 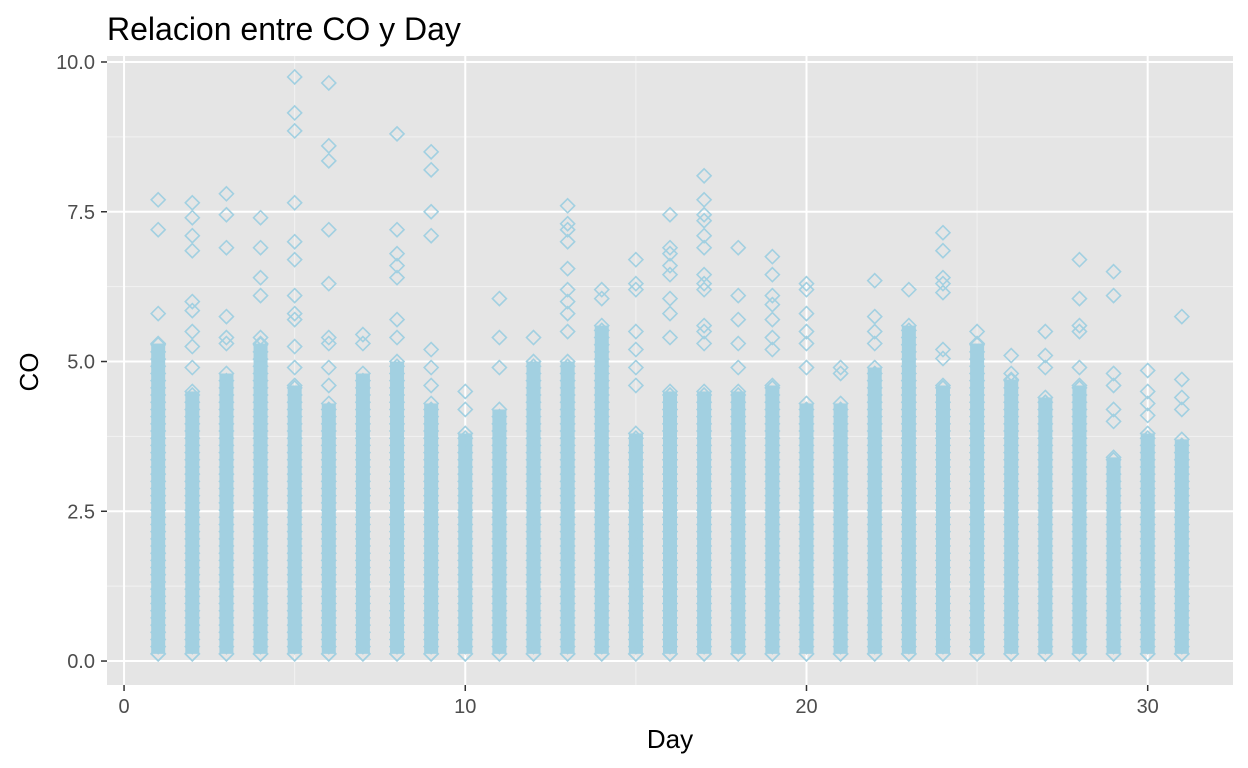 What do you see at coordinates (806, 707) in the screenshot?
I see `x-tick-label: 20` at bounding box center [806, 707].